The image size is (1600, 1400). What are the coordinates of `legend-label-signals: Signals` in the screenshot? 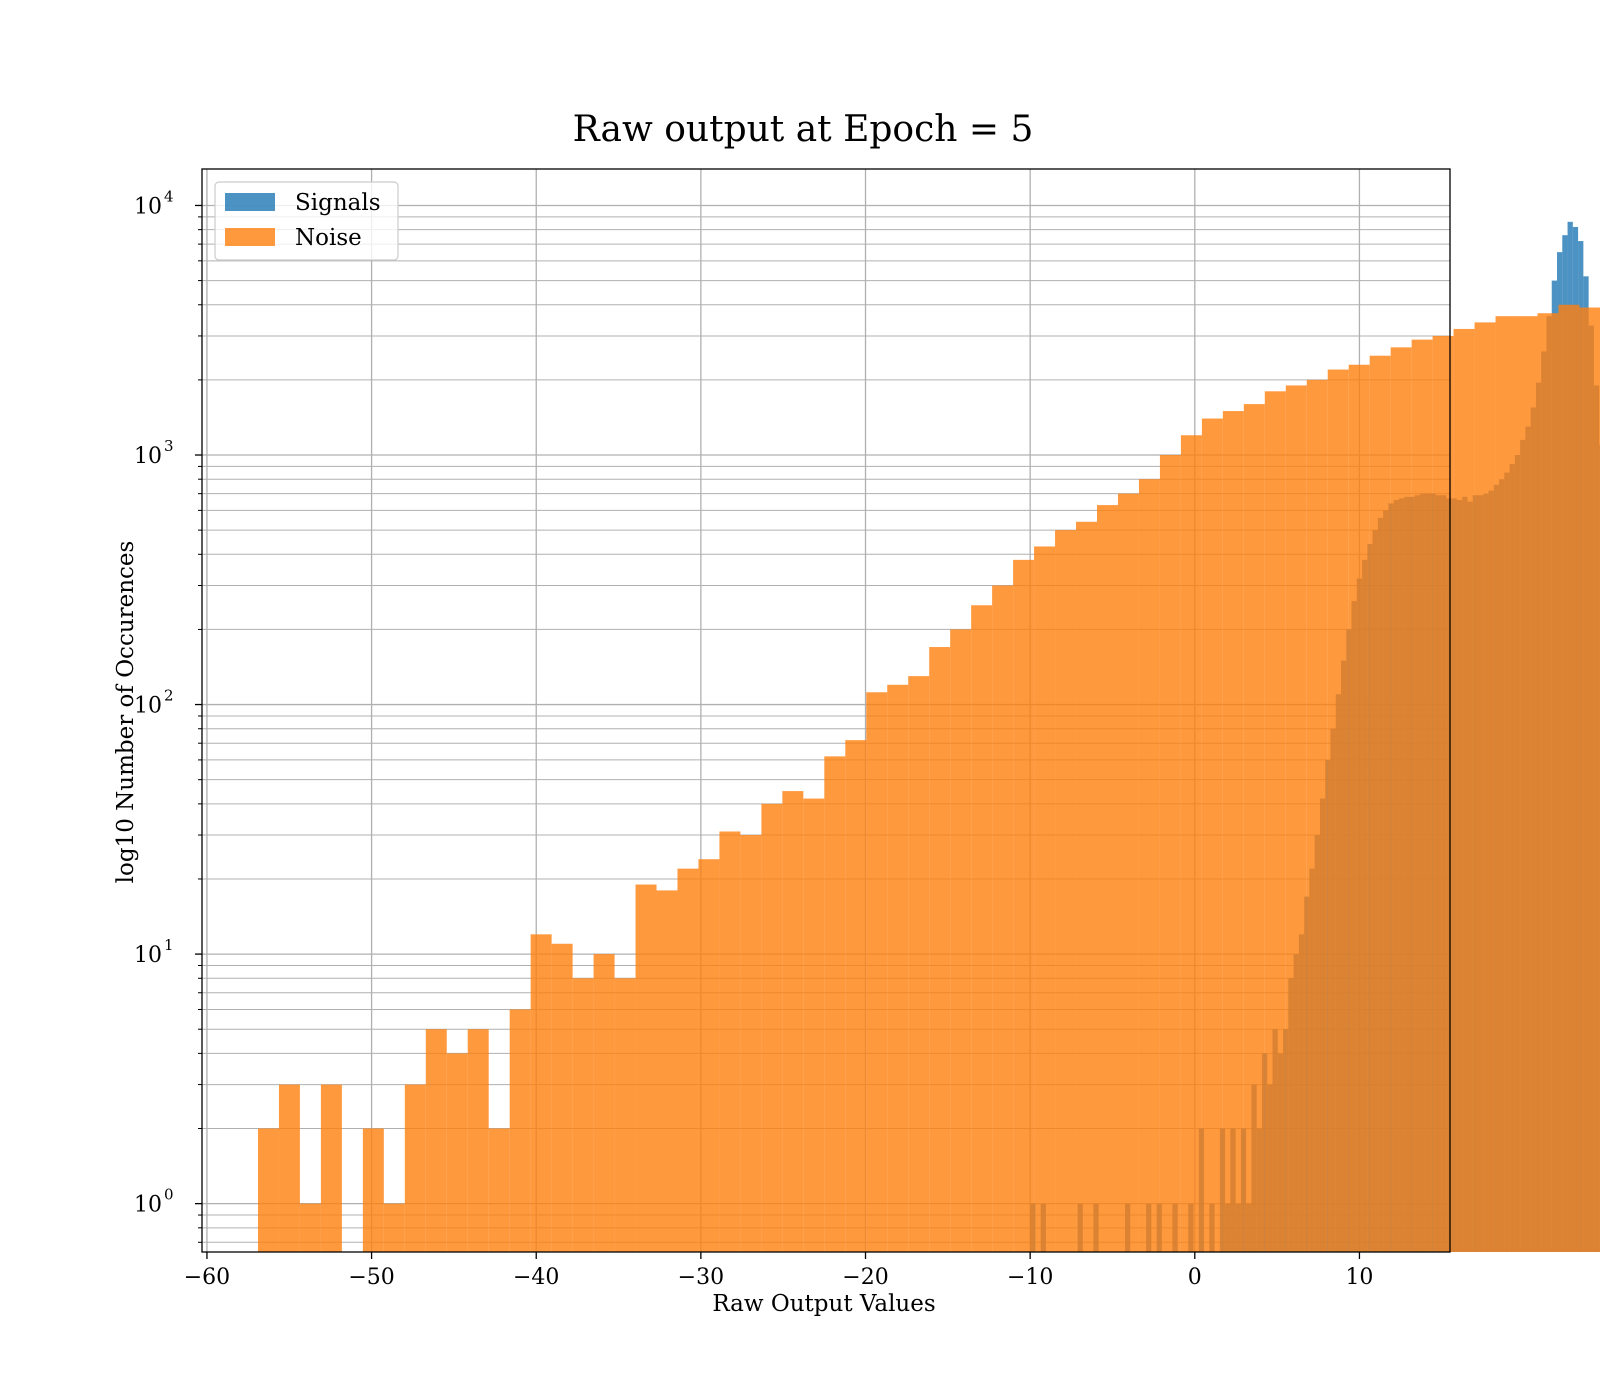 It's located at (338, 203).